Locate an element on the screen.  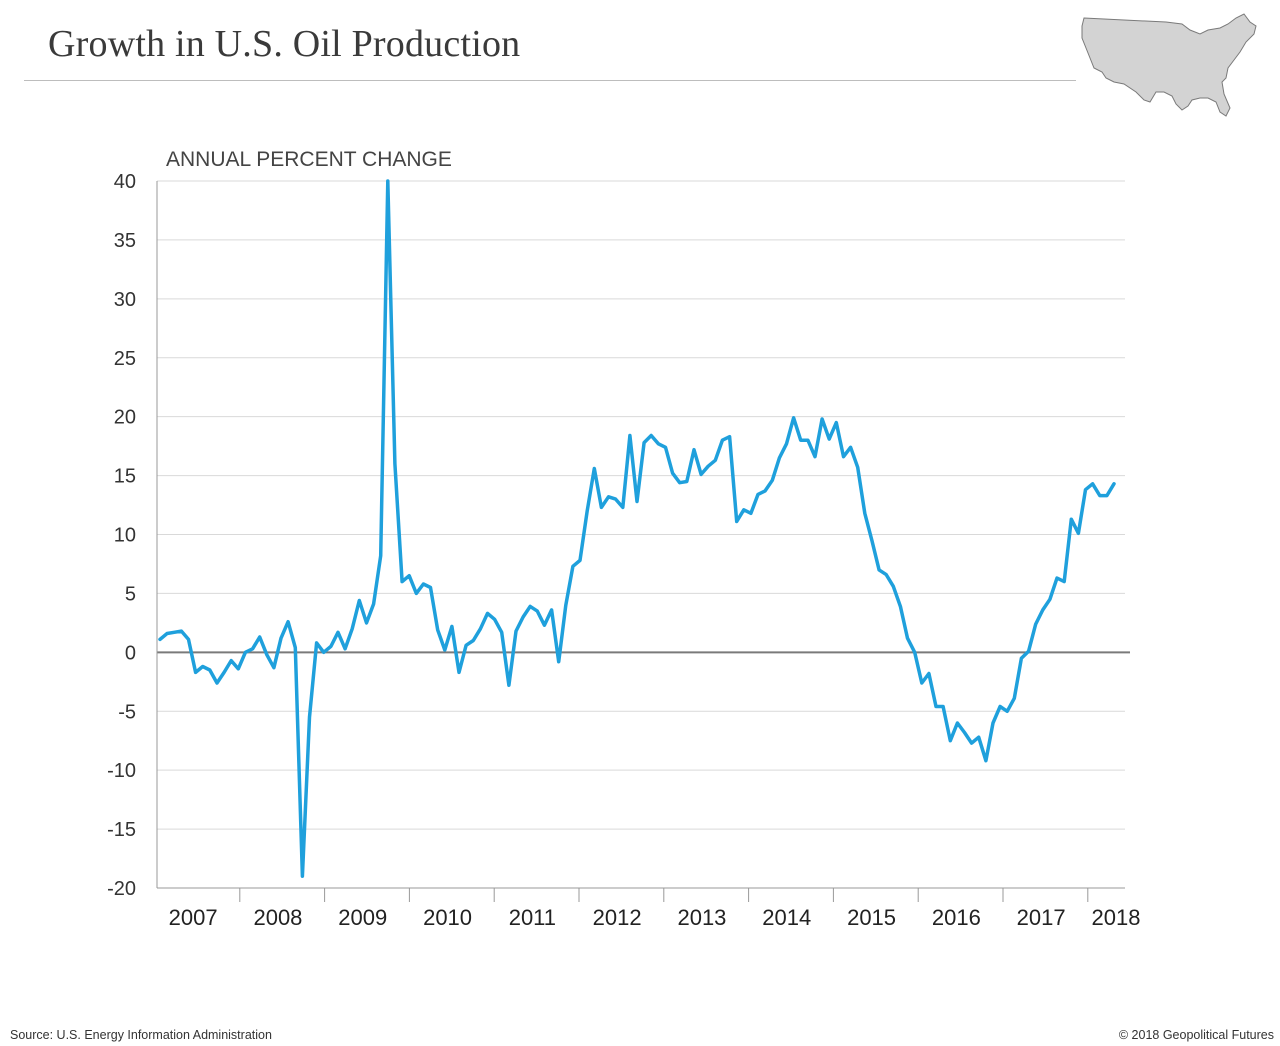
y-tick-label: -5 is located at coordinates (127, 712).